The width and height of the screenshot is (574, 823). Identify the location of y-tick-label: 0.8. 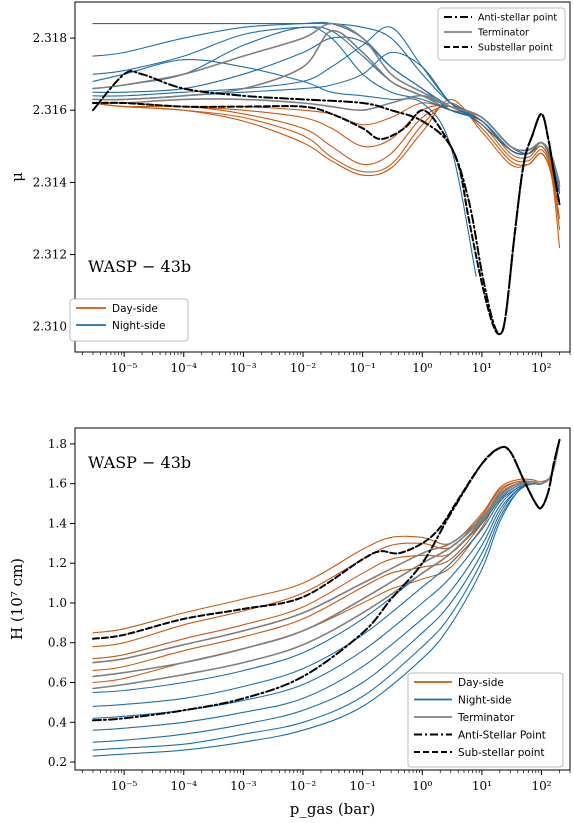
(57, 643).